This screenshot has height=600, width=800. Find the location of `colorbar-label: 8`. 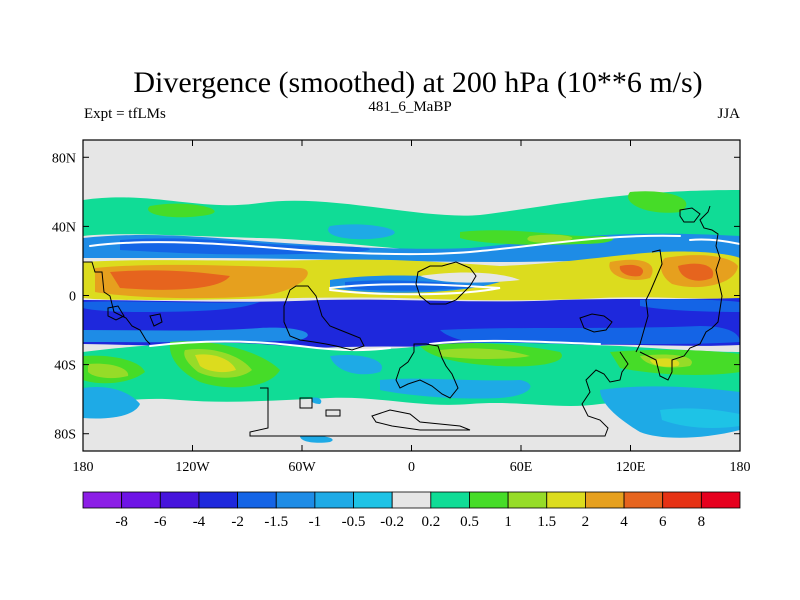

colorbar-label: 8 is located at coordinates (702, 522).